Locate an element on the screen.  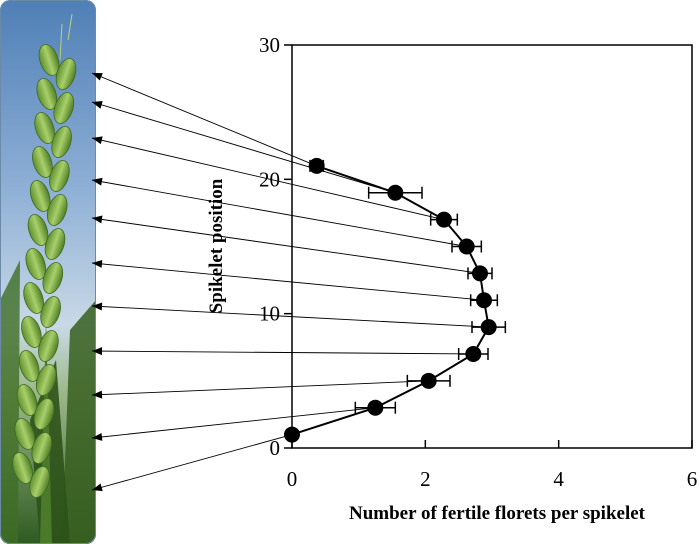
wheat-spike-photo is located at coordinates (48, 272).